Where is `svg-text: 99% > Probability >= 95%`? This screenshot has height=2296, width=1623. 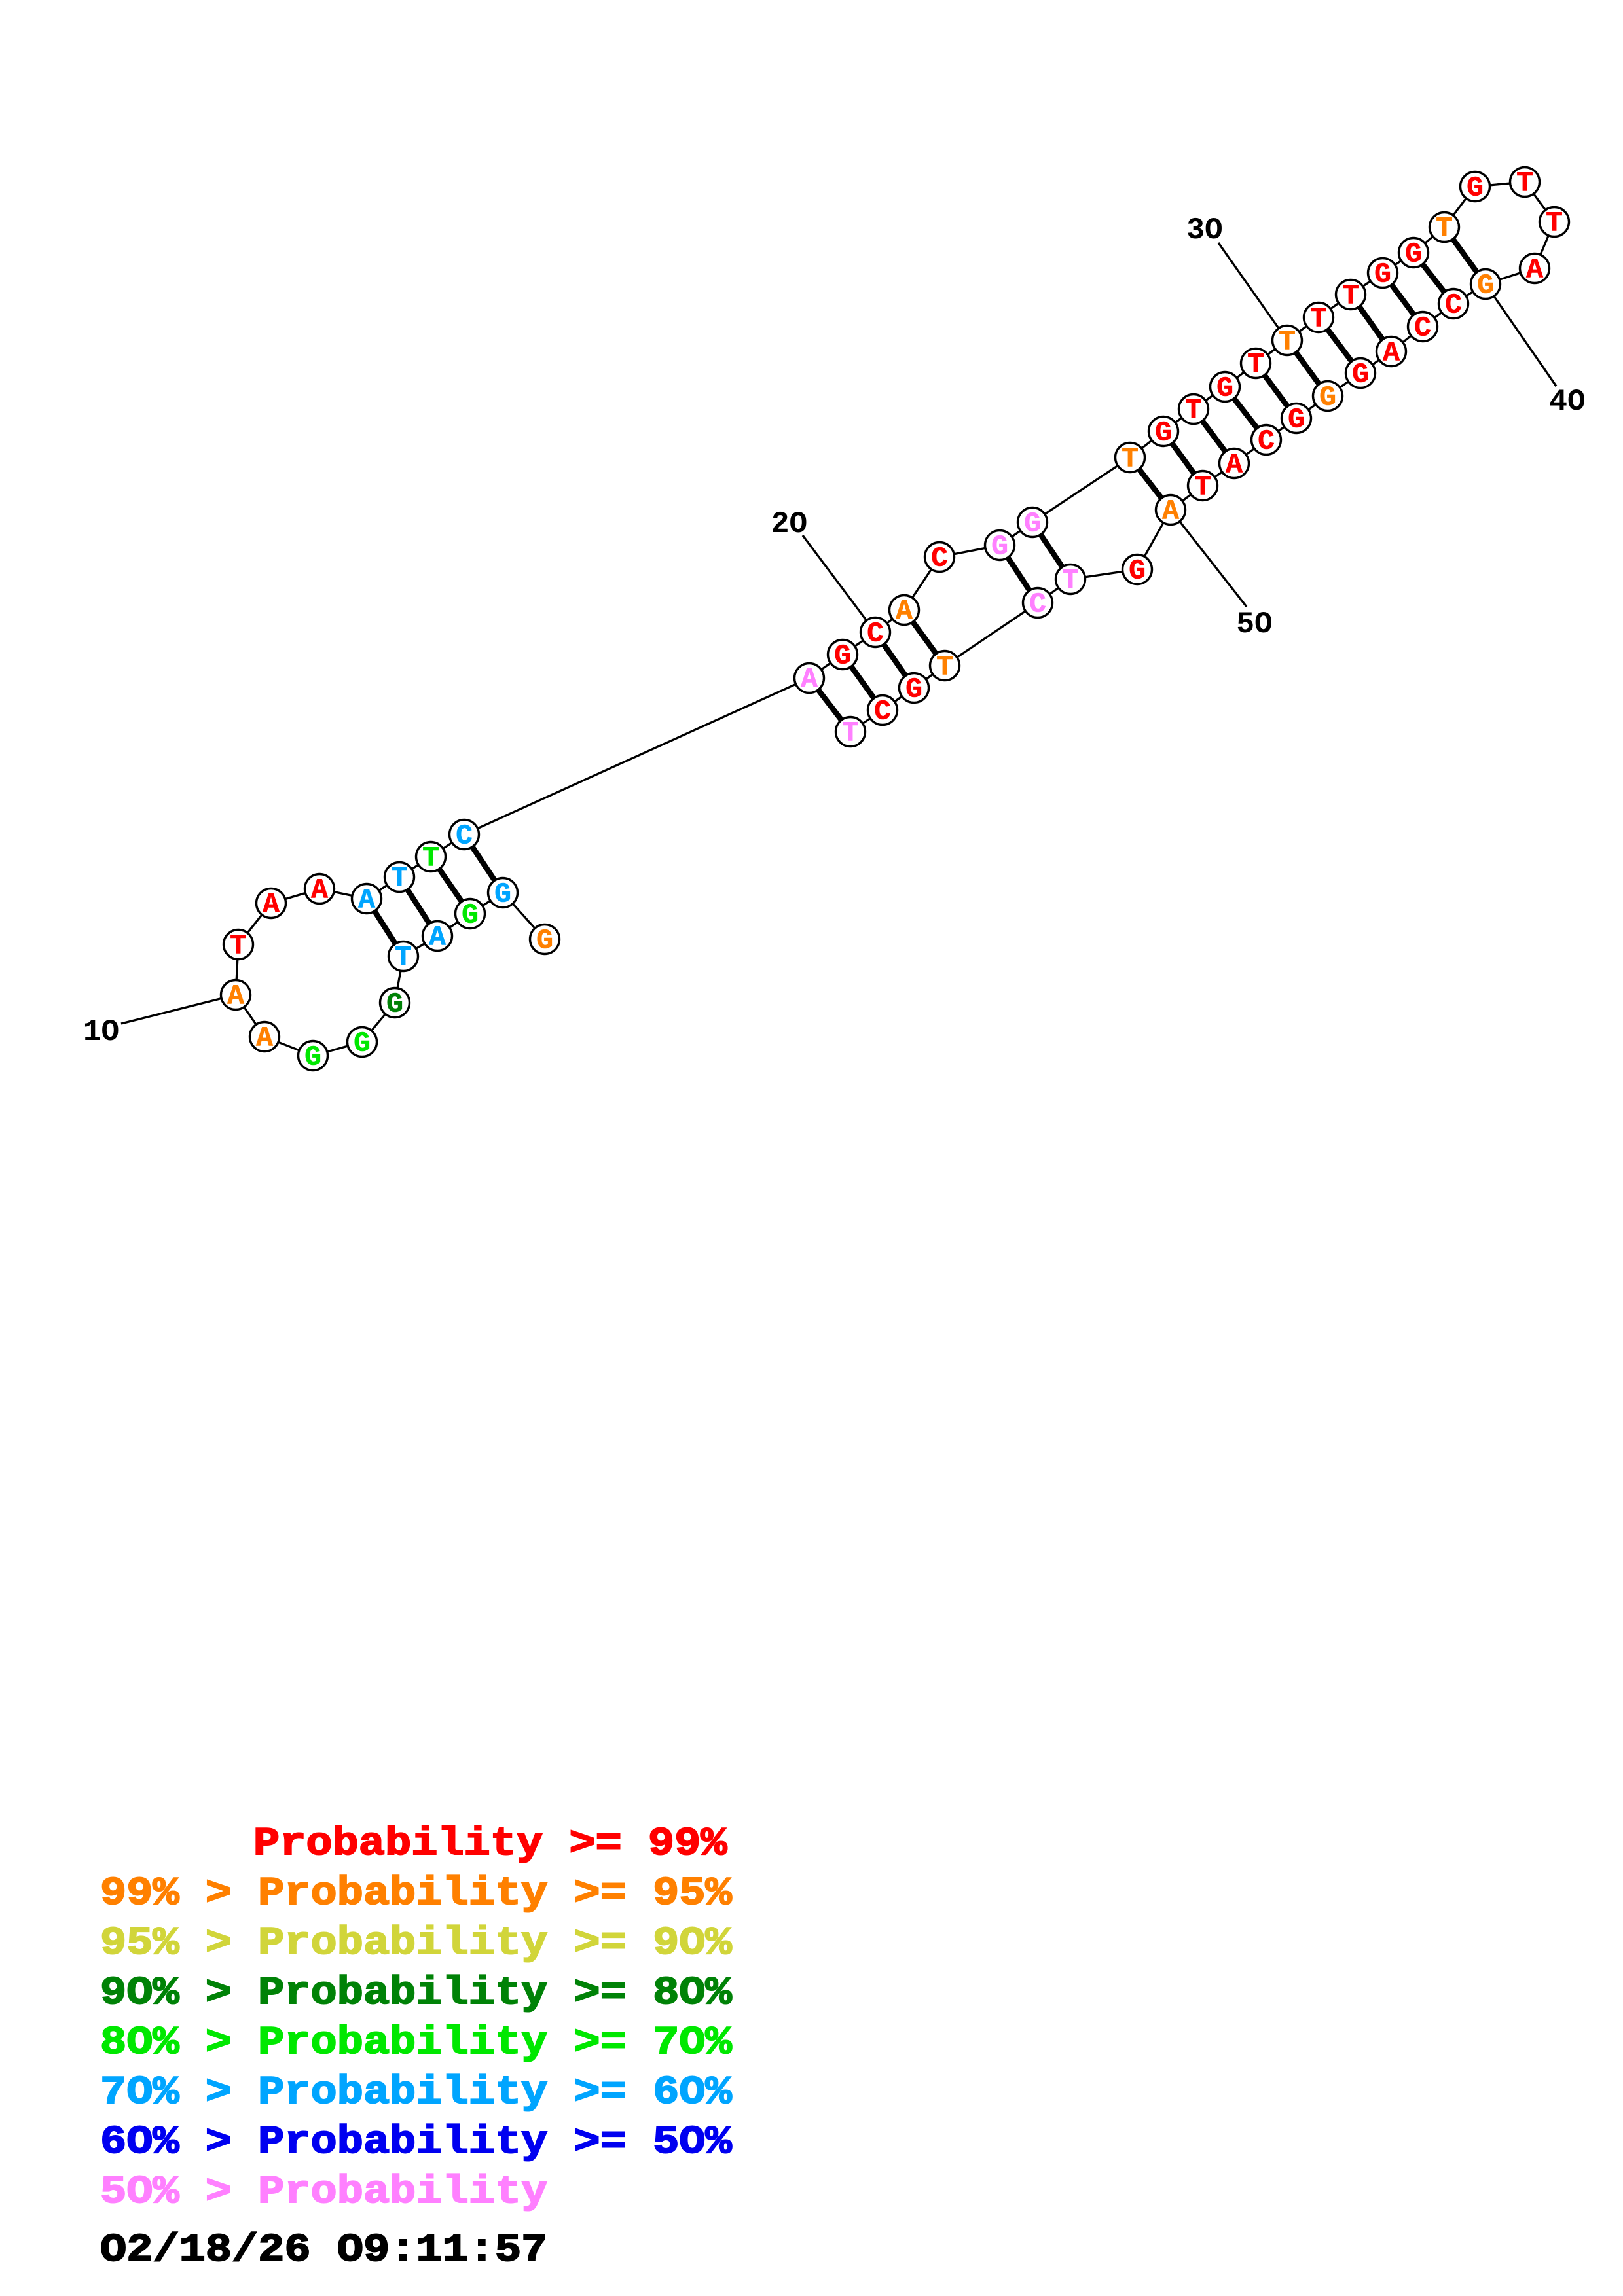 svg-text: 99% > Probability >= 95% is located at coordinates (416, 1894).